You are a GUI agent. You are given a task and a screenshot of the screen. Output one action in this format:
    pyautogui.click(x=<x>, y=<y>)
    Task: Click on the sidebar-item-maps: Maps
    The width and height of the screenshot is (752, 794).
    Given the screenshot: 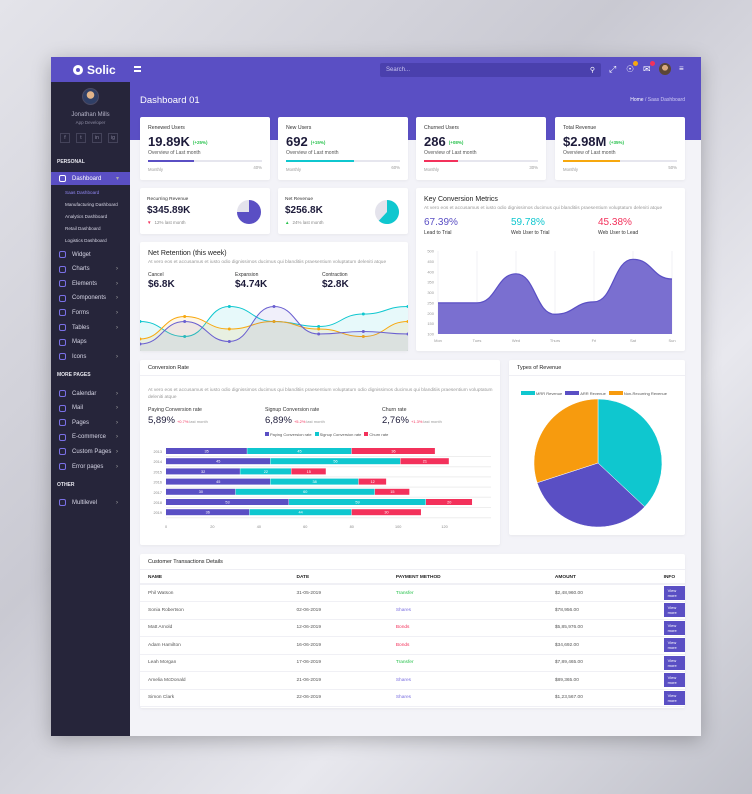 What is the action you would take?
    pyautogui.click(x=90, y=342)
    